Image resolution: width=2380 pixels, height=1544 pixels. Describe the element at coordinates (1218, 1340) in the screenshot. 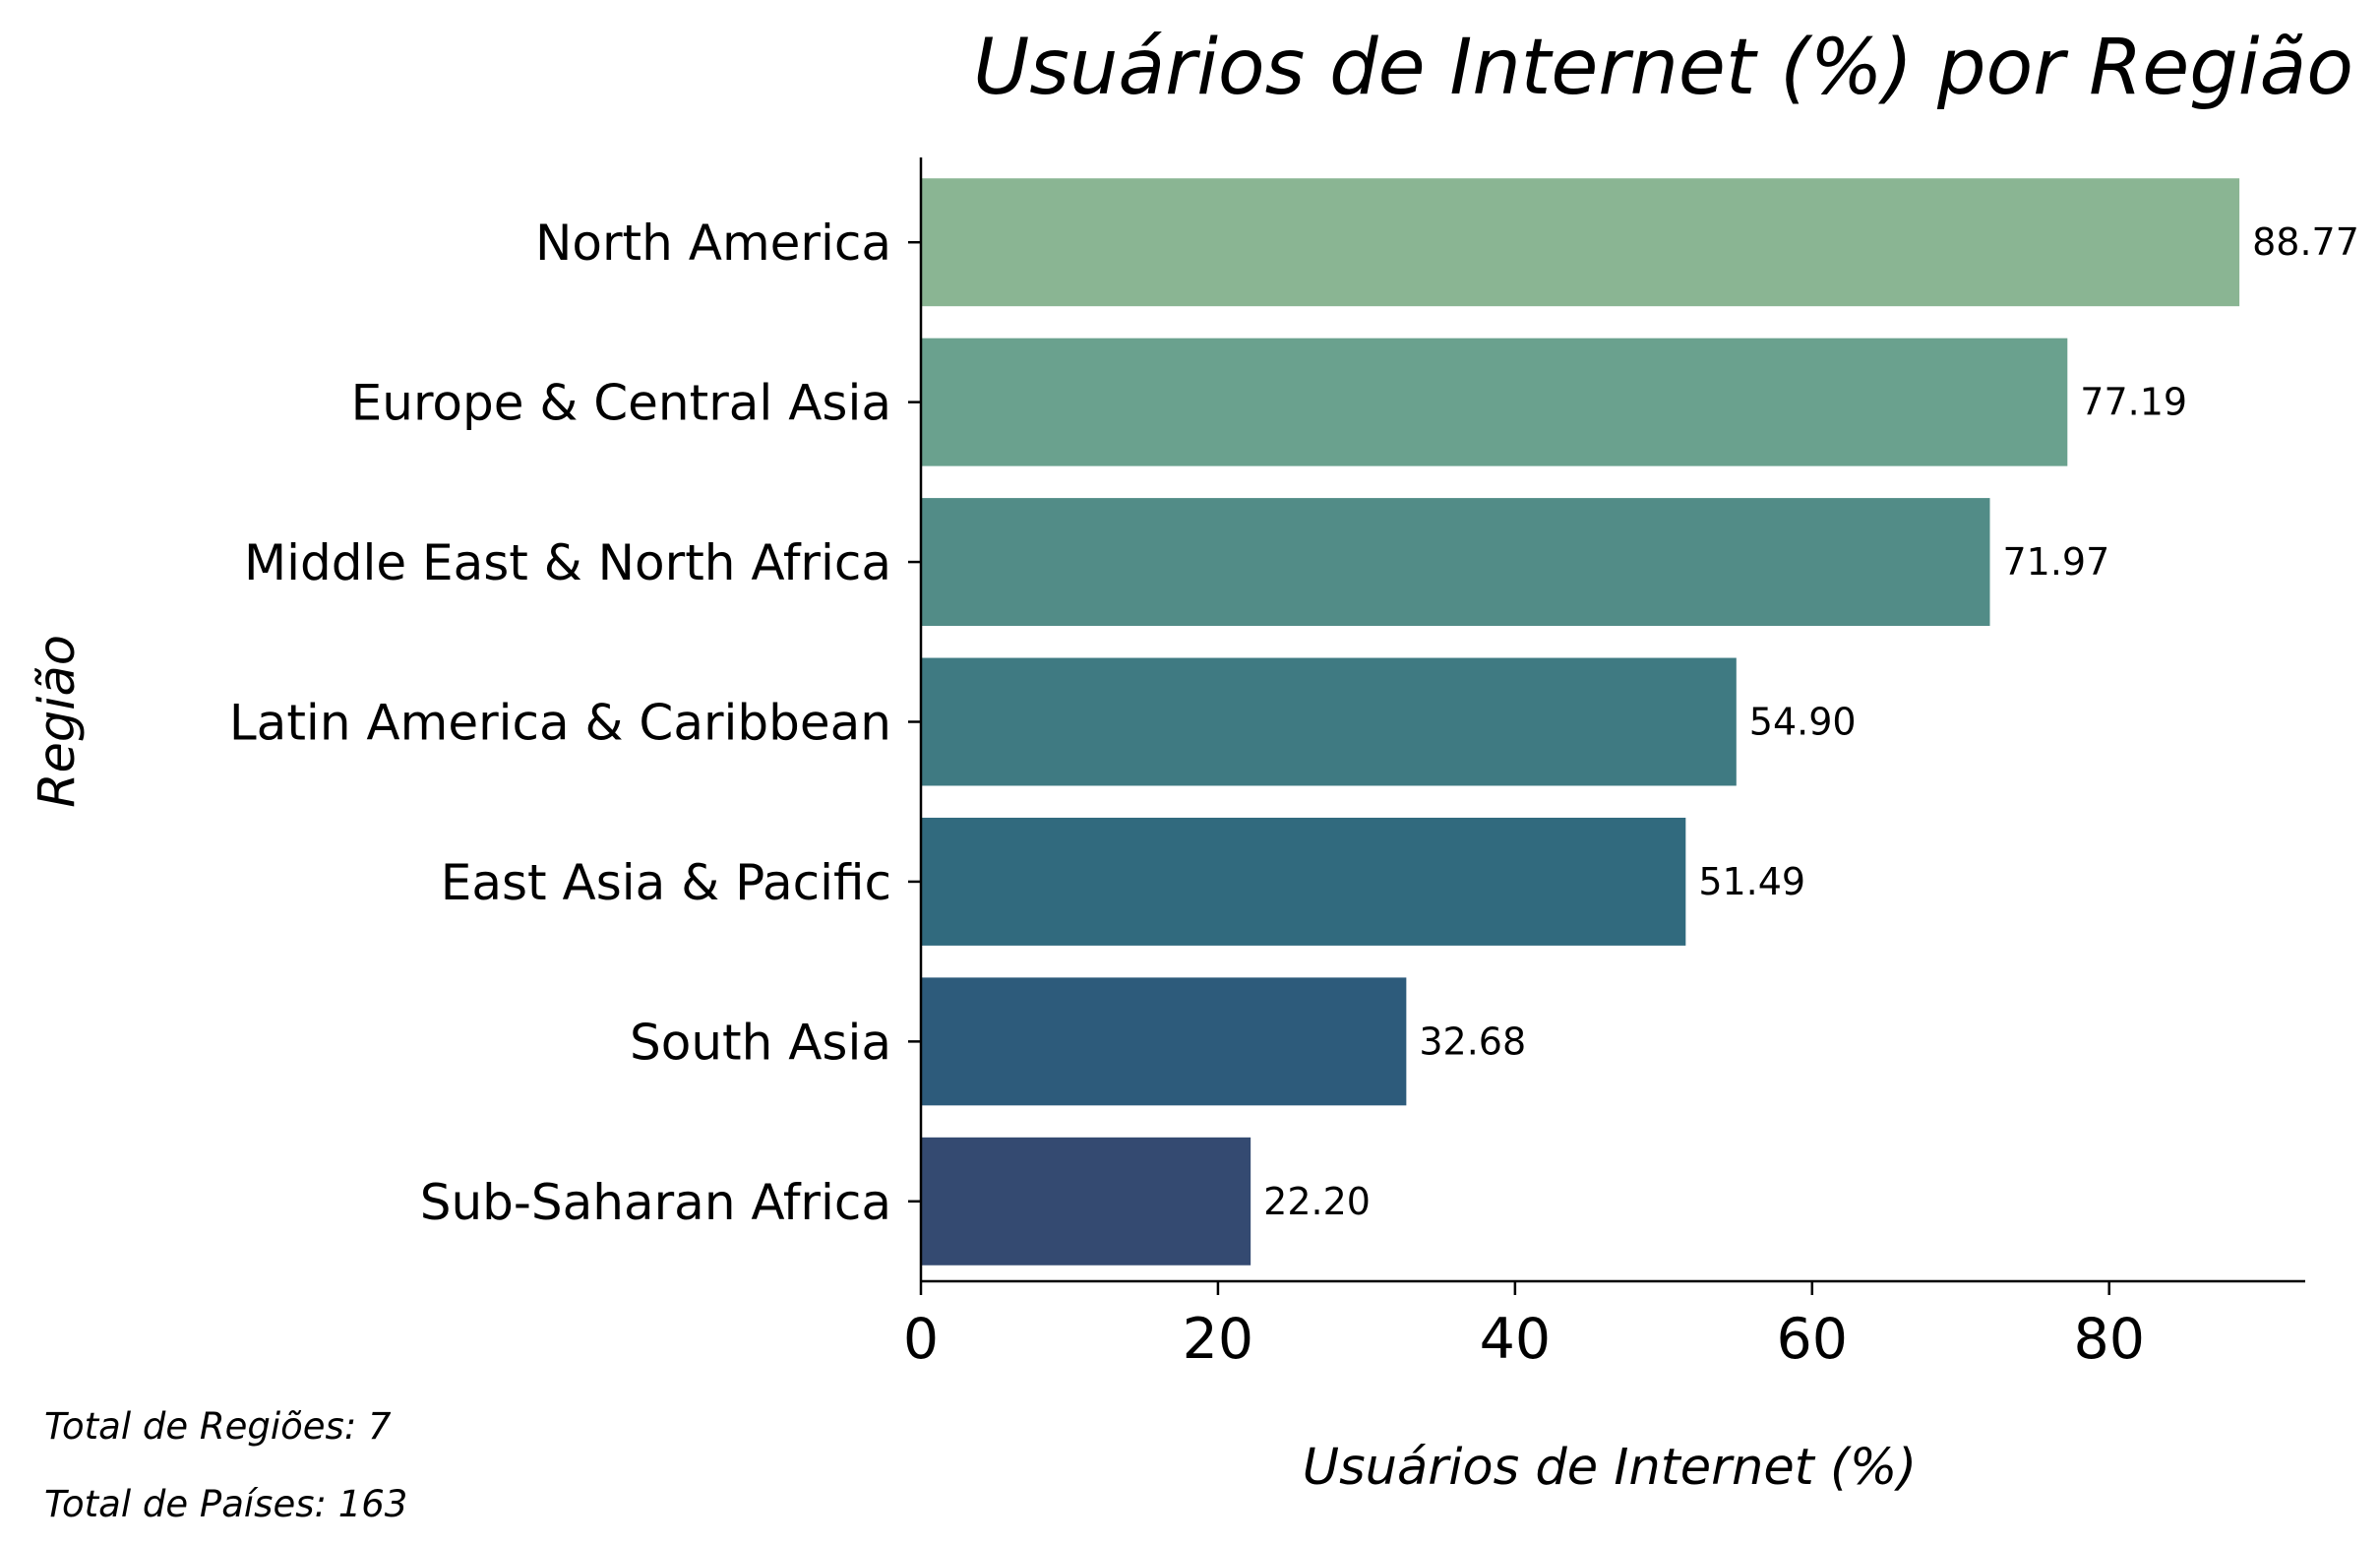

I see `x-tick-label-1: 20` at that location.